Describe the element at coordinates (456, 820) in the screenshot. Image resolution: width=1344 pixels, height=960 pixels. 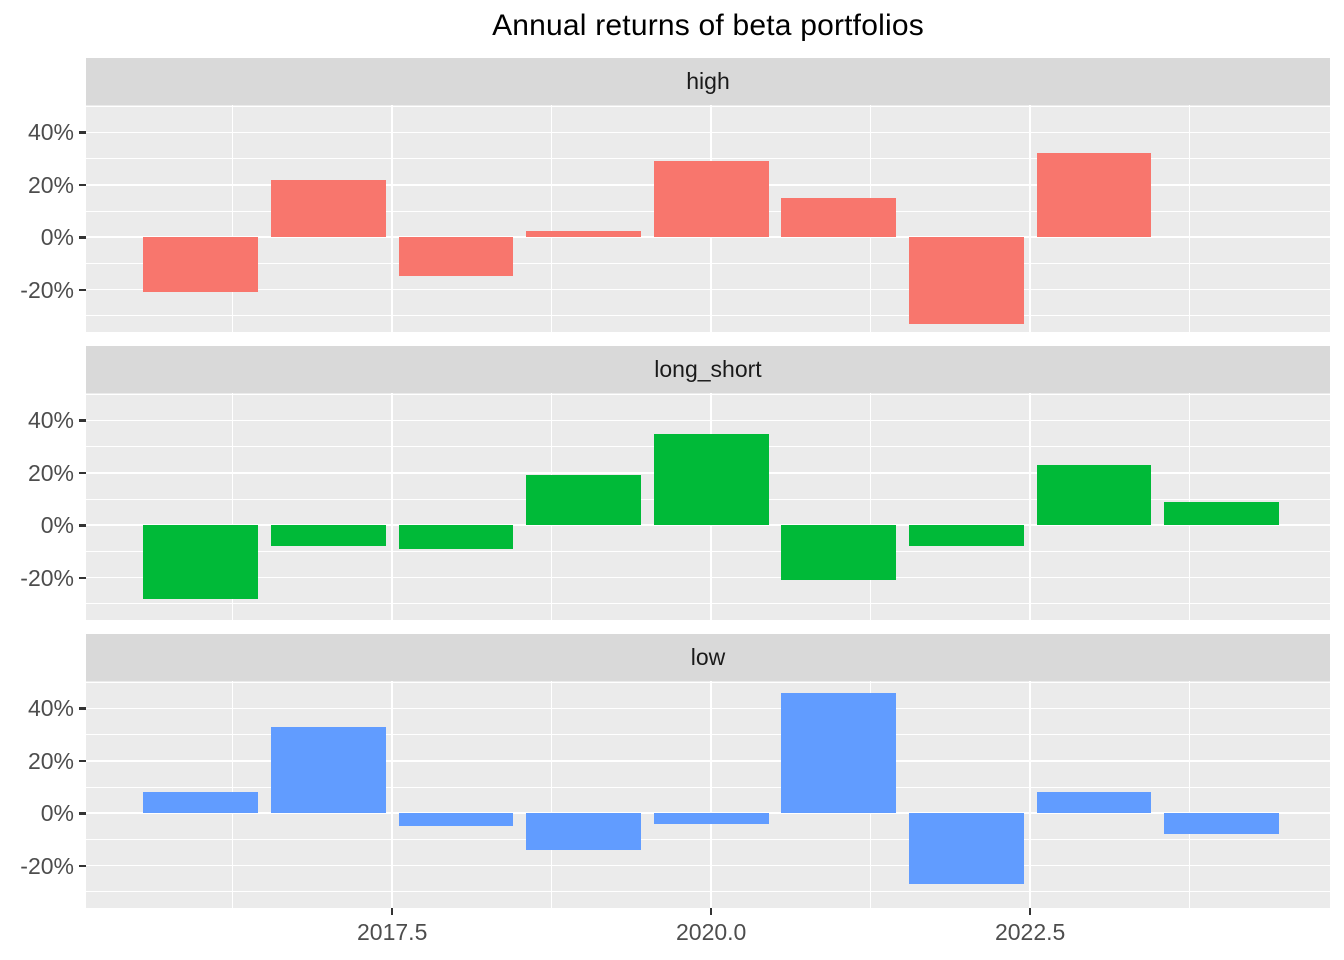
I see `bar-low-2018` at that location.